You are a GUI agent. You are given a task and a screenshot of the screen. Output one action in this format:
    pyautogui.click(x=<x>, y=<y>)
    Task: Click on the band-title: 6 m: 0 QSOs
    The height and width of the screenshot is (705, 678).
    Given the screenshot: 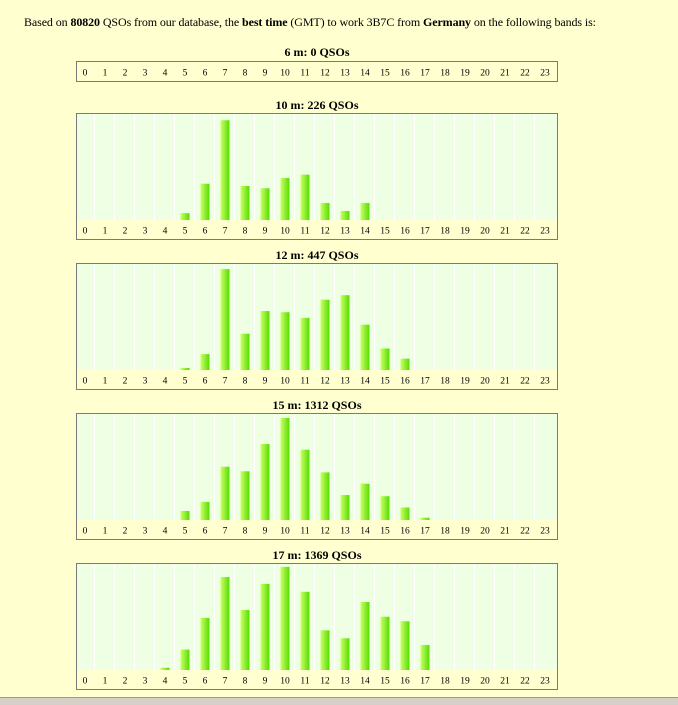 What is the action you would take?
    pyautogui.click(x=317, y=52)
    